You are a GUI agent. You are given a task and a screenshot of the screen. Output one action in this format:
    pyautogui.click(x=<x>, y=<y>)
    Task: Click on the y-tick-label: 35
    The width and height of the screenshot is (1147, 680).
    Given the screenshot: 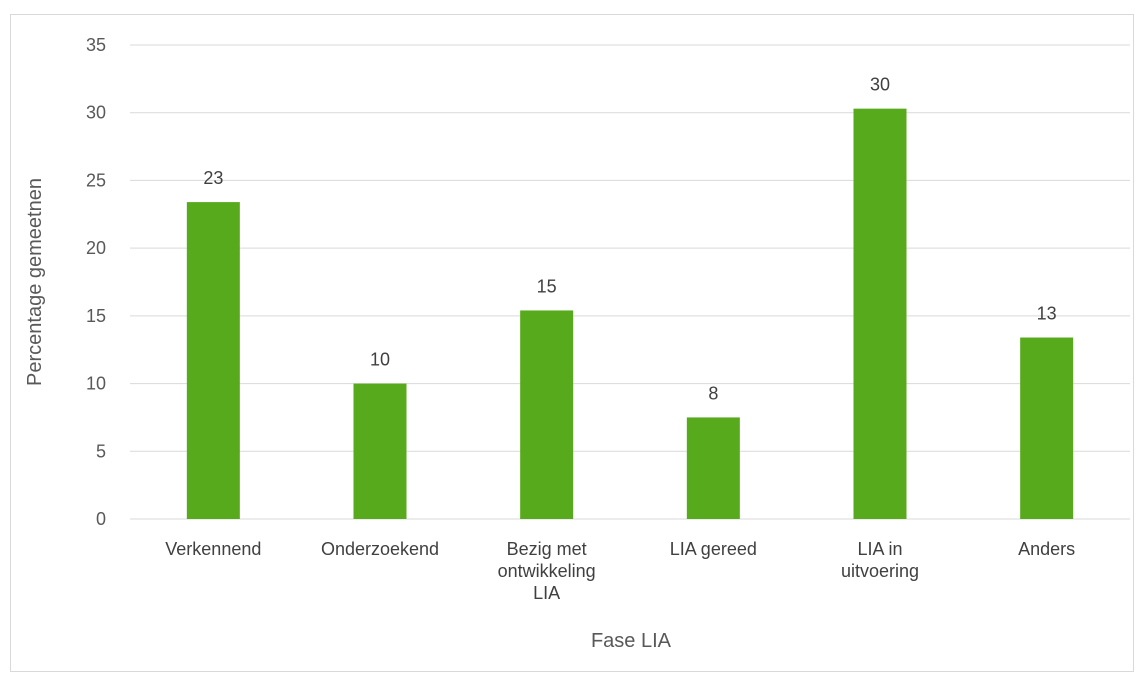 What is the action you would take?
    pyautogui.click(x=96, y=45)
    